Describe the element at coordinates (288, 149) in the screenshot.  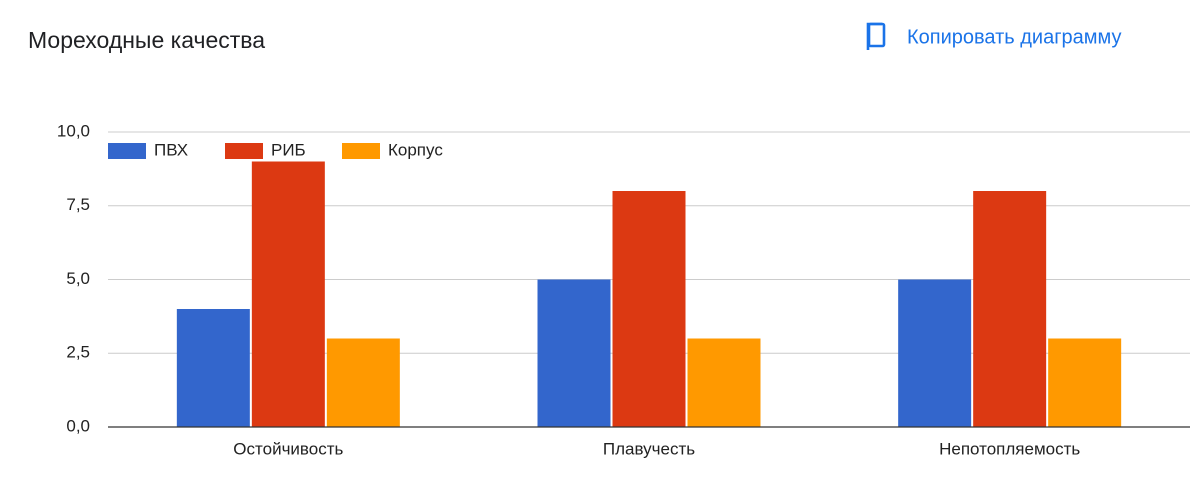
I see `legend-label: РИБ` at that location.